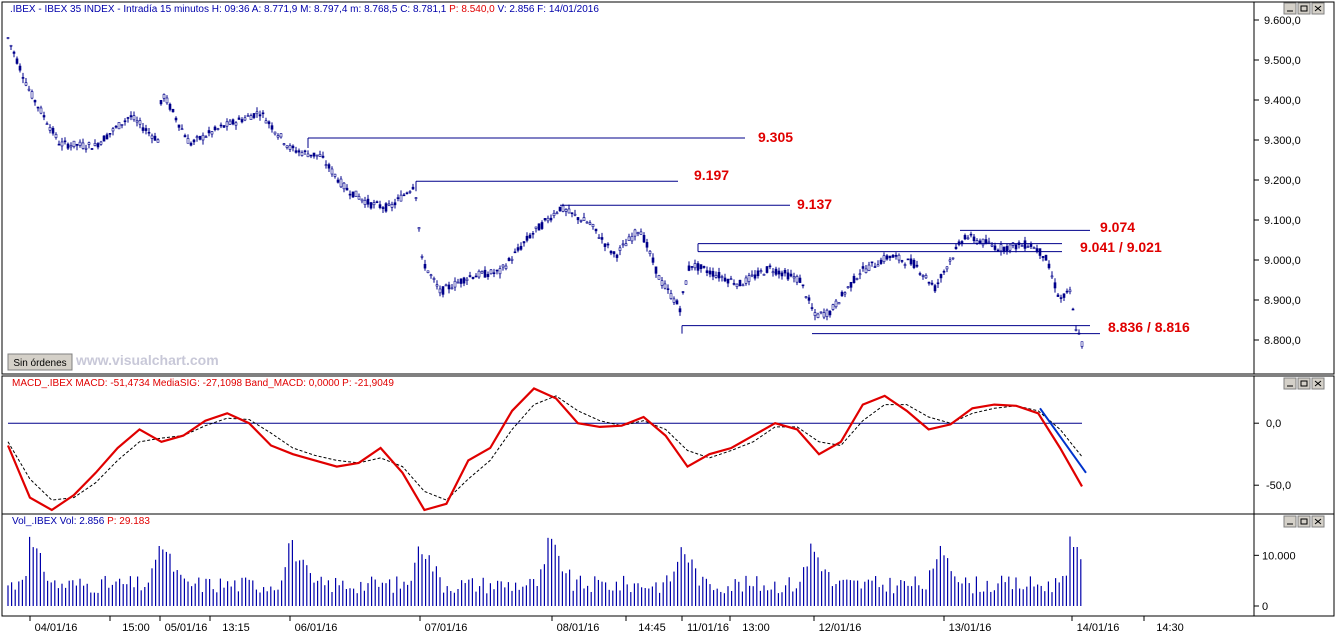 Image resolution: width=1336 pixels, height=634 pixels. What do you see at coordinates (1265, 607) in the screenshot?
I see `volume-tick-label: 0` at bounding box center [1265, 607].